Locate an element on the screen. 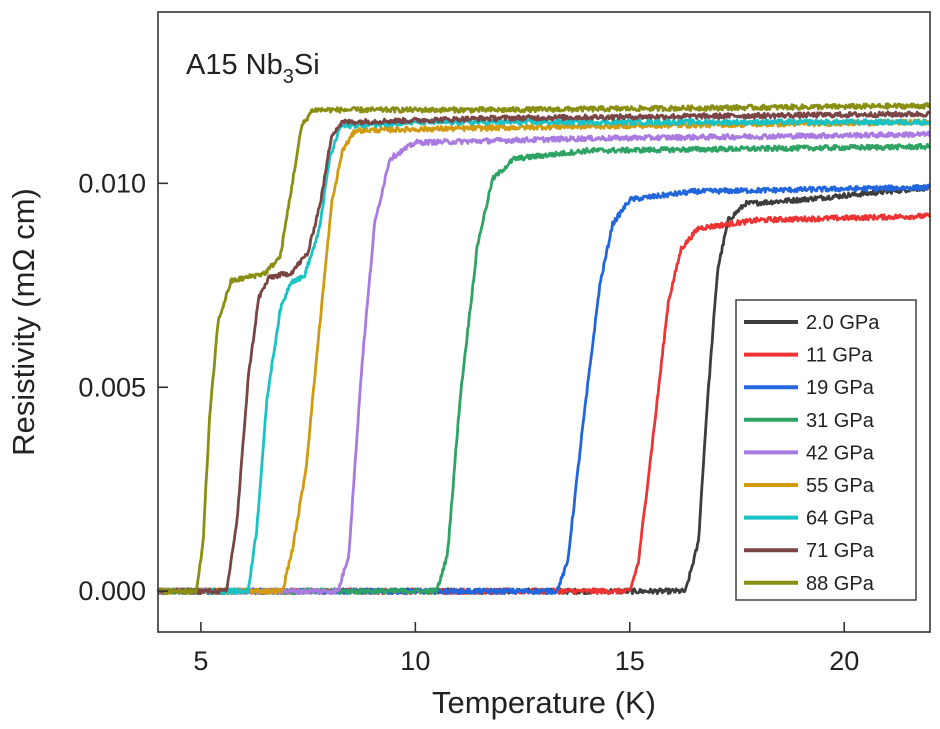  legend-label-1: 11 GPa is located at coordinates (839, 356).